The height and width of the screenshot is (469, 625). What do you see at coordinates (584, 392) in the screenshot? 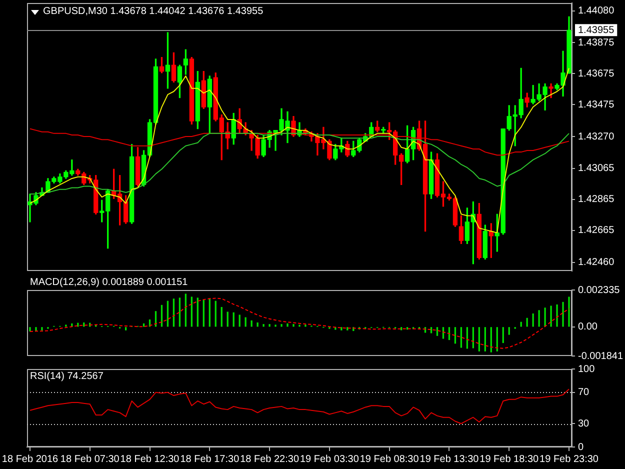
I see `y-tick-label: 70` at bounding box center [584, 392].